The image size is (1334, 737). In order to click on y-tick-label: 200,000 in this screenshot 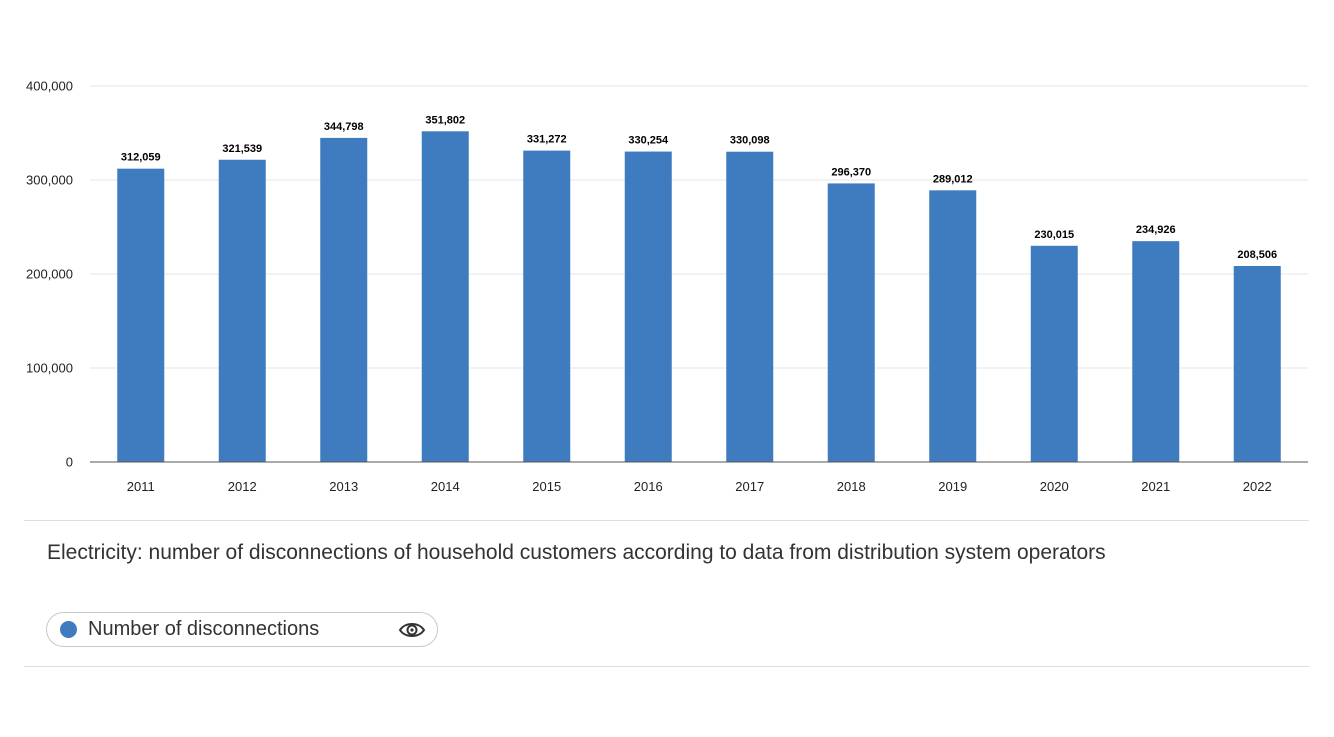, I will do `click(49, 274)`.